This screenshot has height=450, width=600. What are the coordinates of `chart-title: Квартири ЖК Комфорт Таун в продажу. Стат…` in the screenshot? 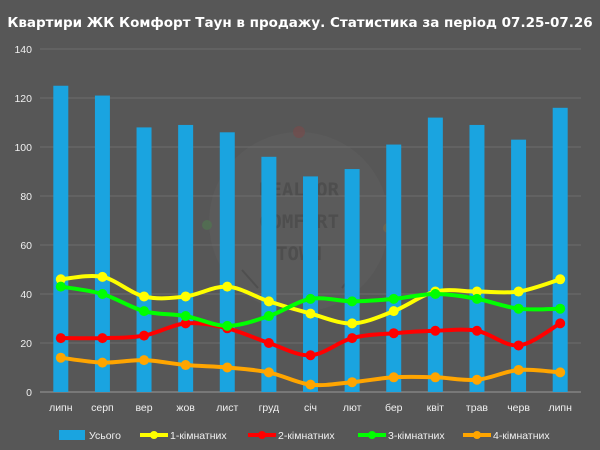 It's located at (299, 23).